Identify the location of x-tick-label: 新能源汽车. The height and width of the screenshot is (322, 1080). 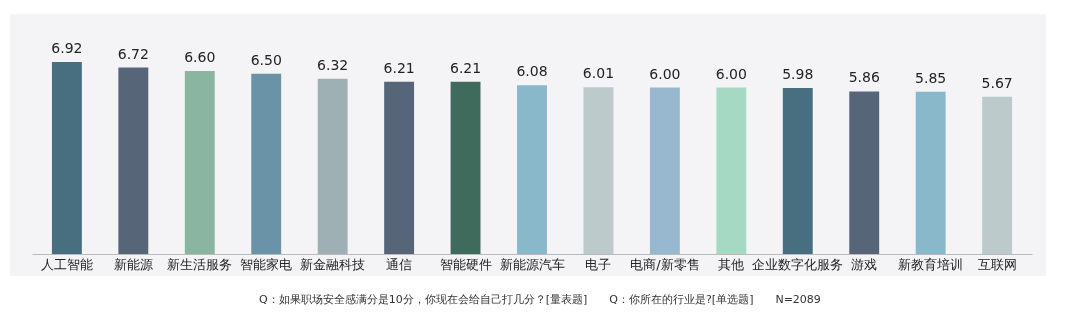
(532, 264).